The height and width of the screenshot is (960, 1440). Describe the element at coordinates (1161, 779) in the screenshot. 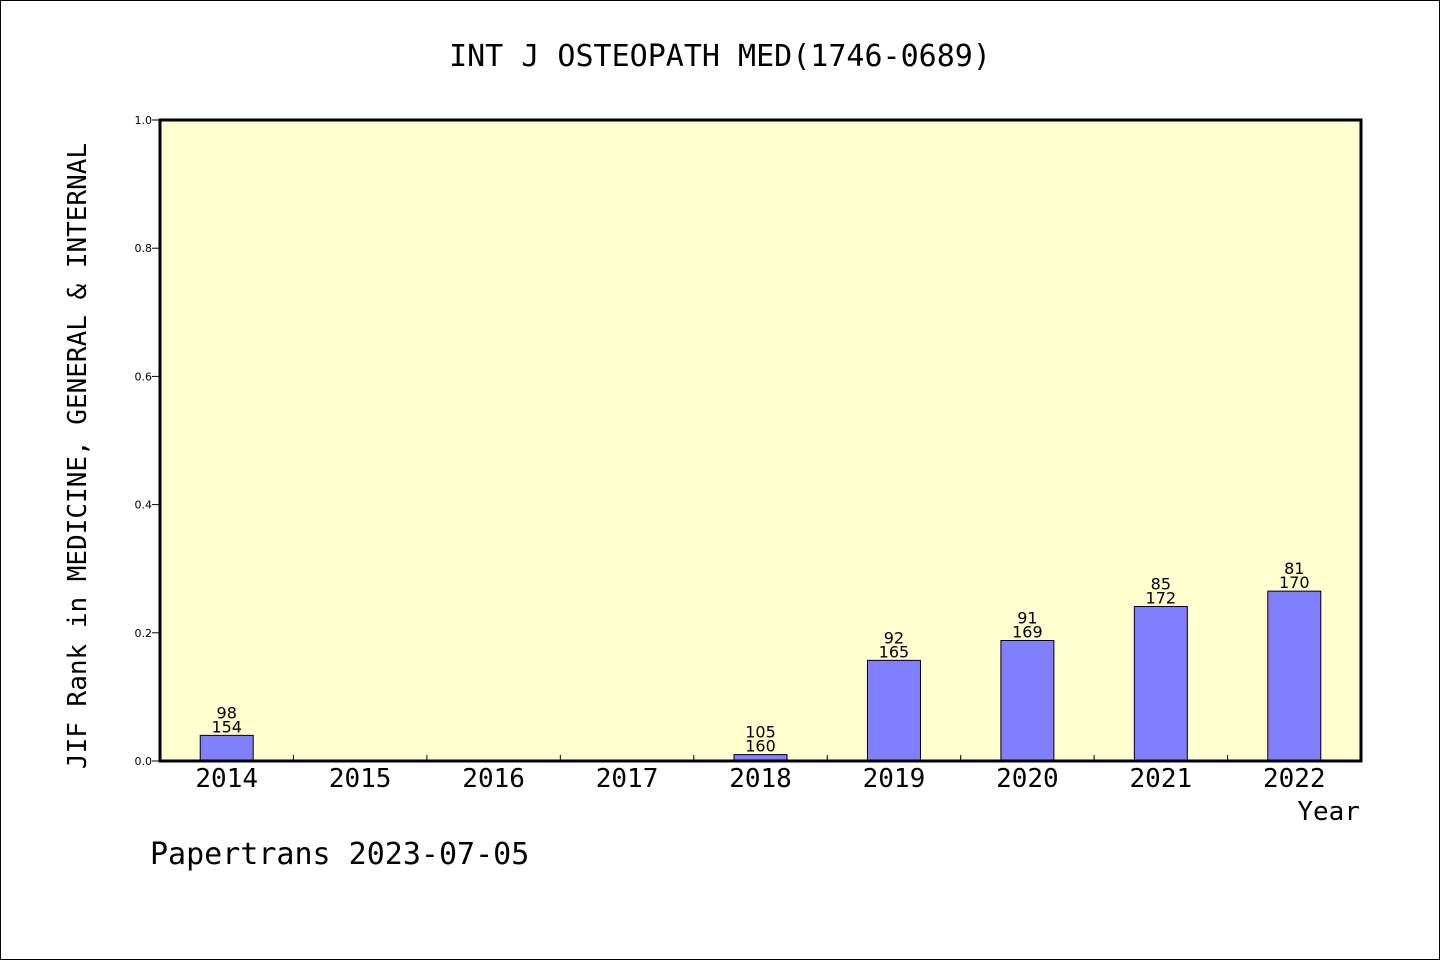

I see `x-tick-label: 2021` at that location.